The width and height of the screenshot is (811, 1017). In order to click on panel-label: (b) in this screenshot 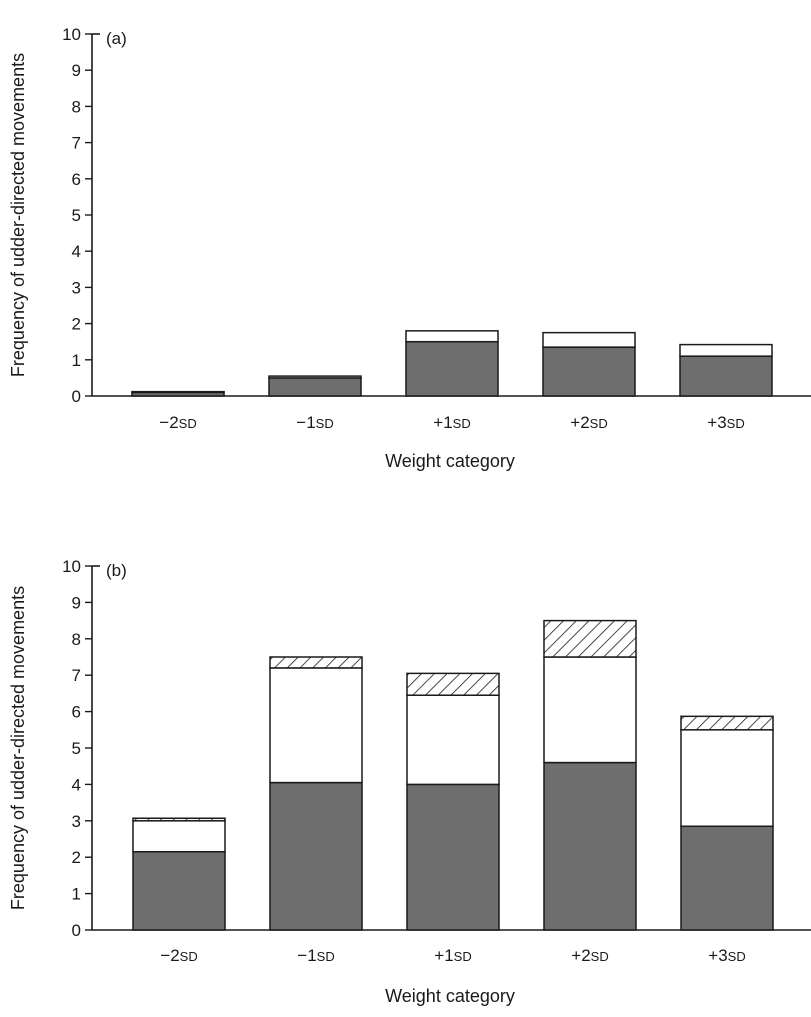, I will do `click(116, 570)`.